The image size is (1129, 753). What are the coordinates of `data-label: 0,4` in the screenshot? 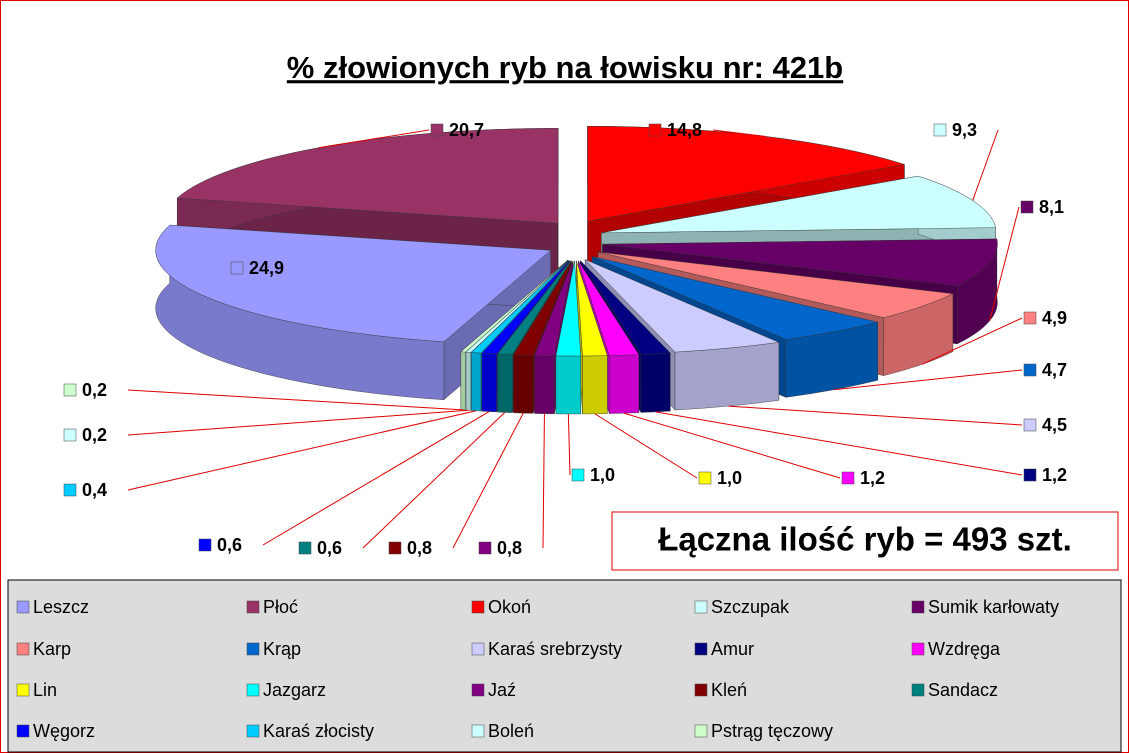 It's located at (94, 490).